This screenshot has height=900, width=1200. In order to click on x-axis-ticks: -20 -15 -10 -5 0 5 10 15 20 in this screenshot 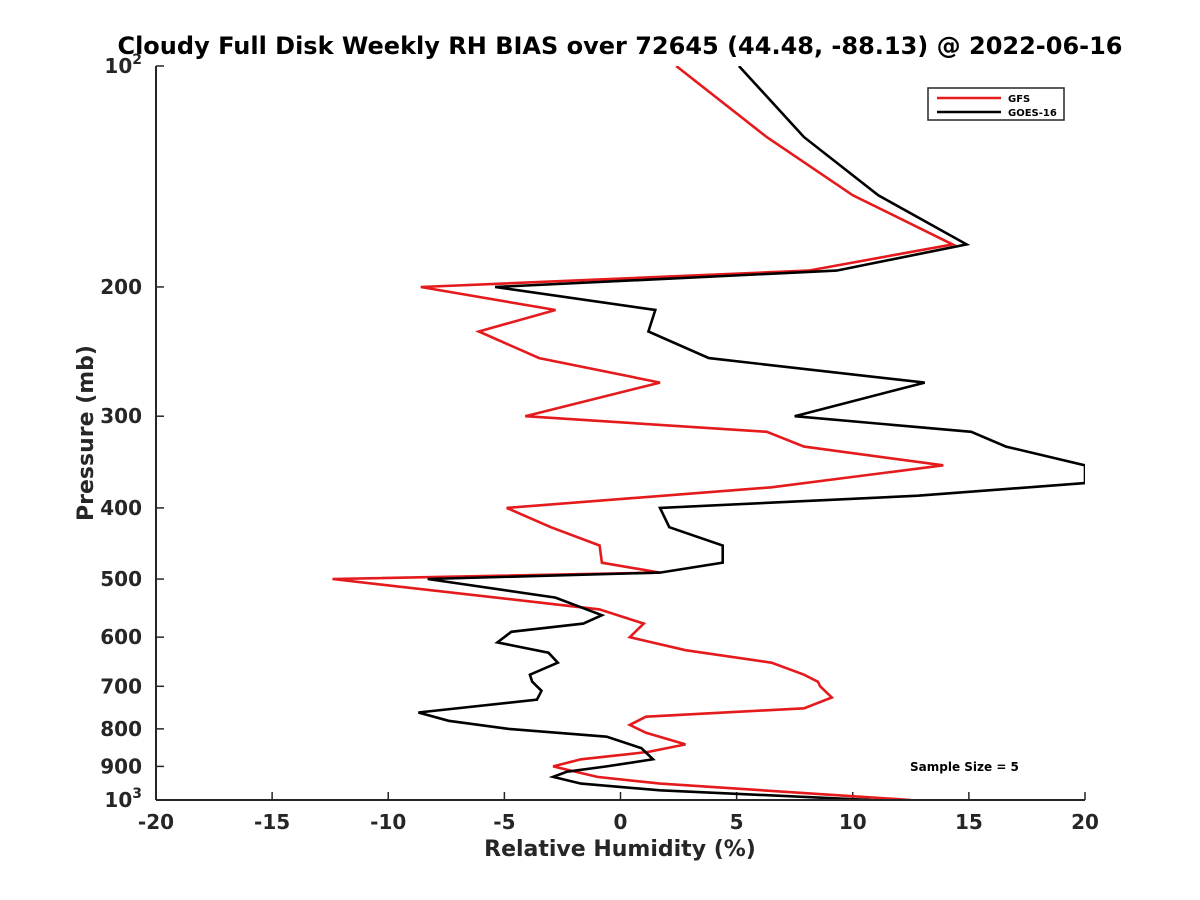, I will do `click(618, 813)`.